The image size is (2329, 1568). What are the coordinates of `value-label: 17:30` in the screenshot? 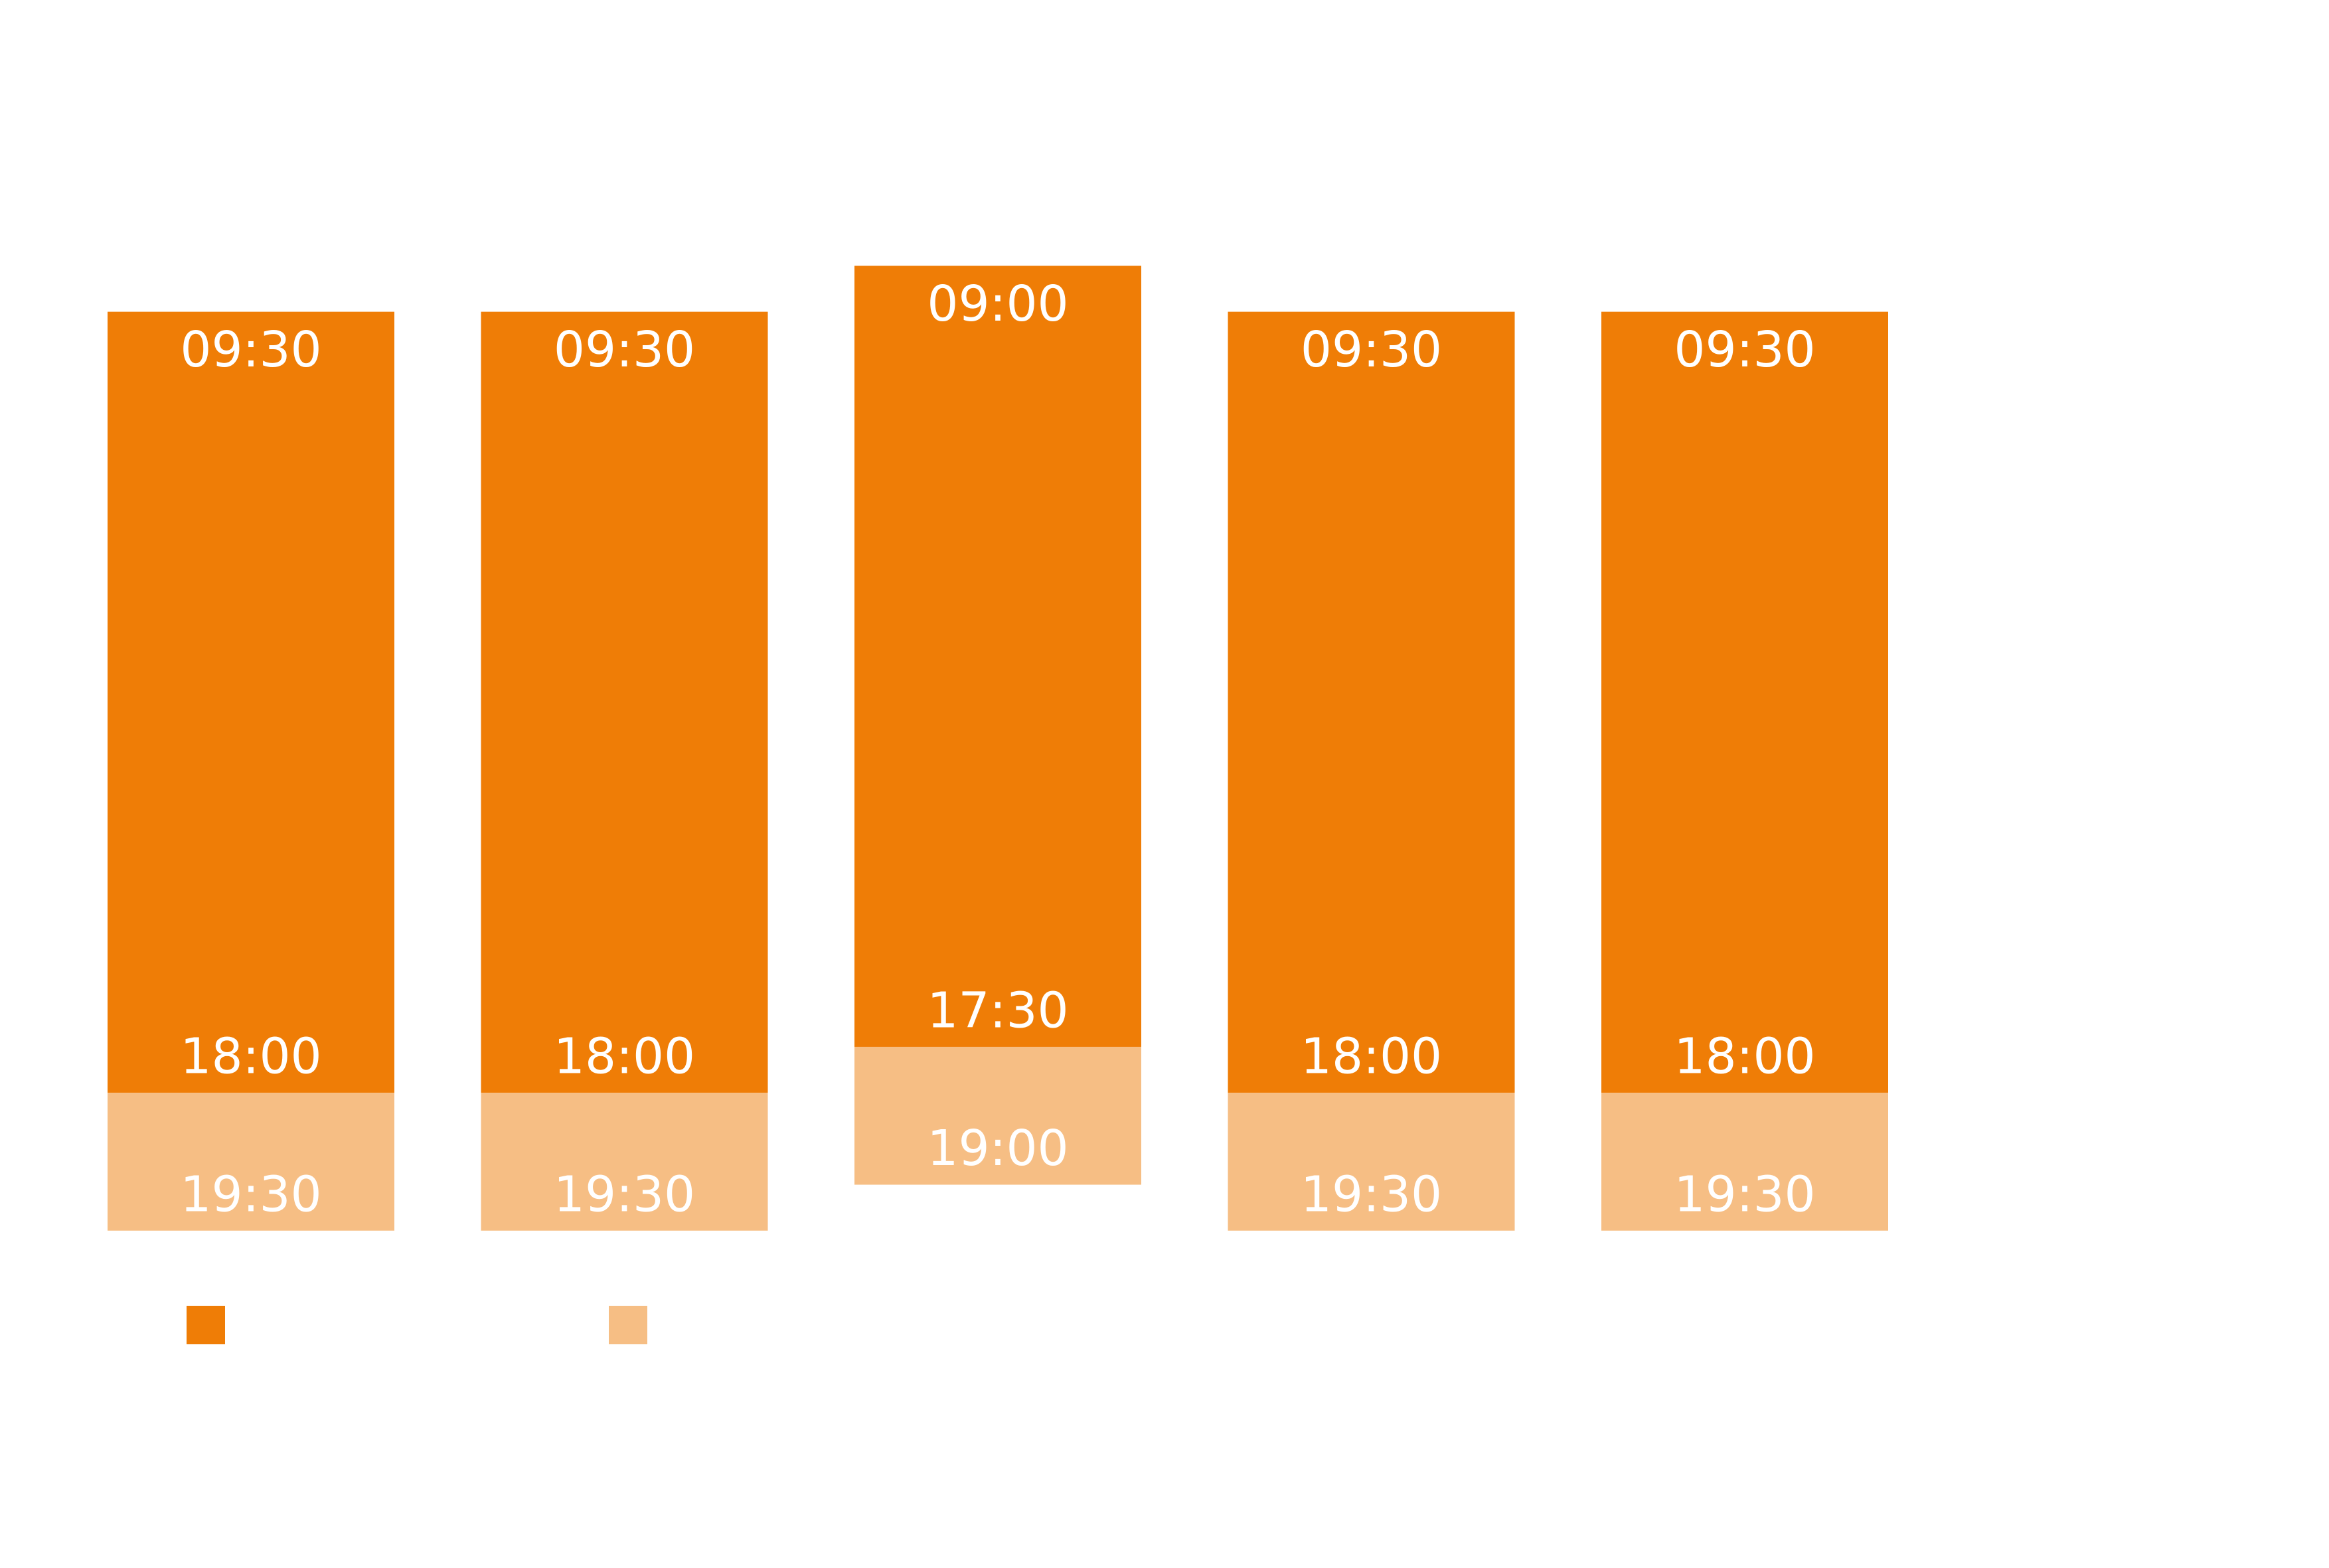 It's located at (997, 1011).